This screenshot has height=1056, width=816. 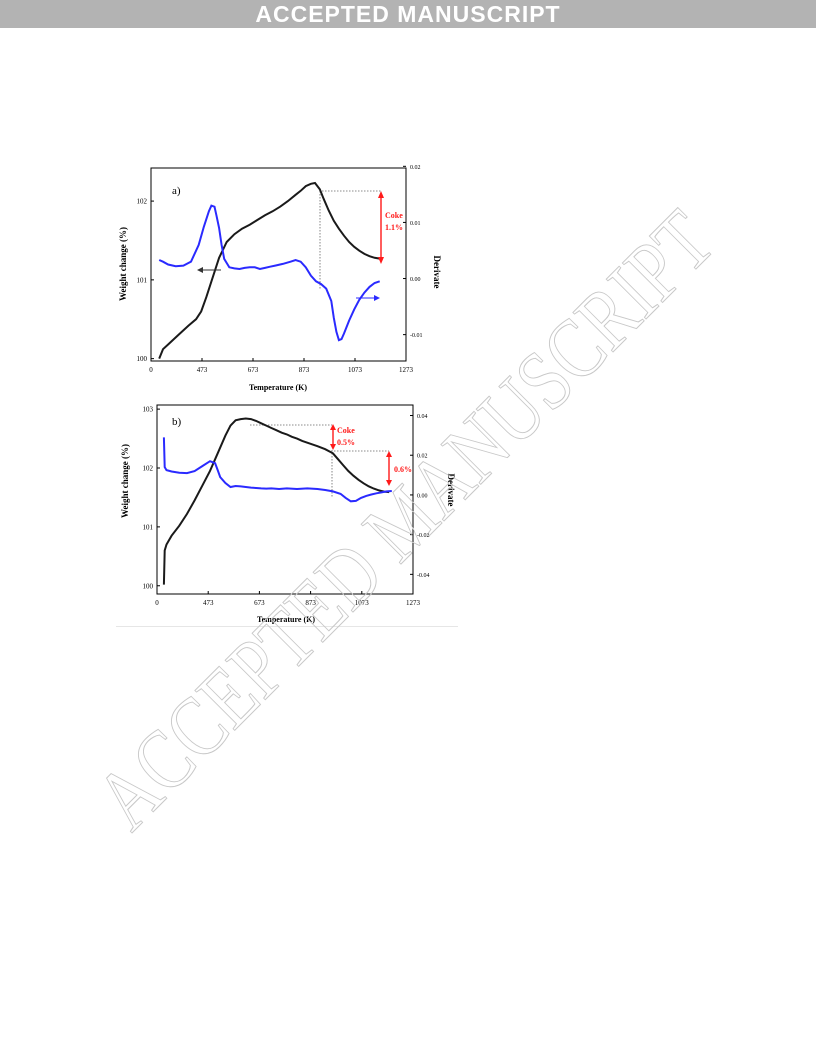 What do you see at coordinates (416, 336) in the screenshot?
I see `y2-tick-label: -0.01` at bounding box center [416, 336].